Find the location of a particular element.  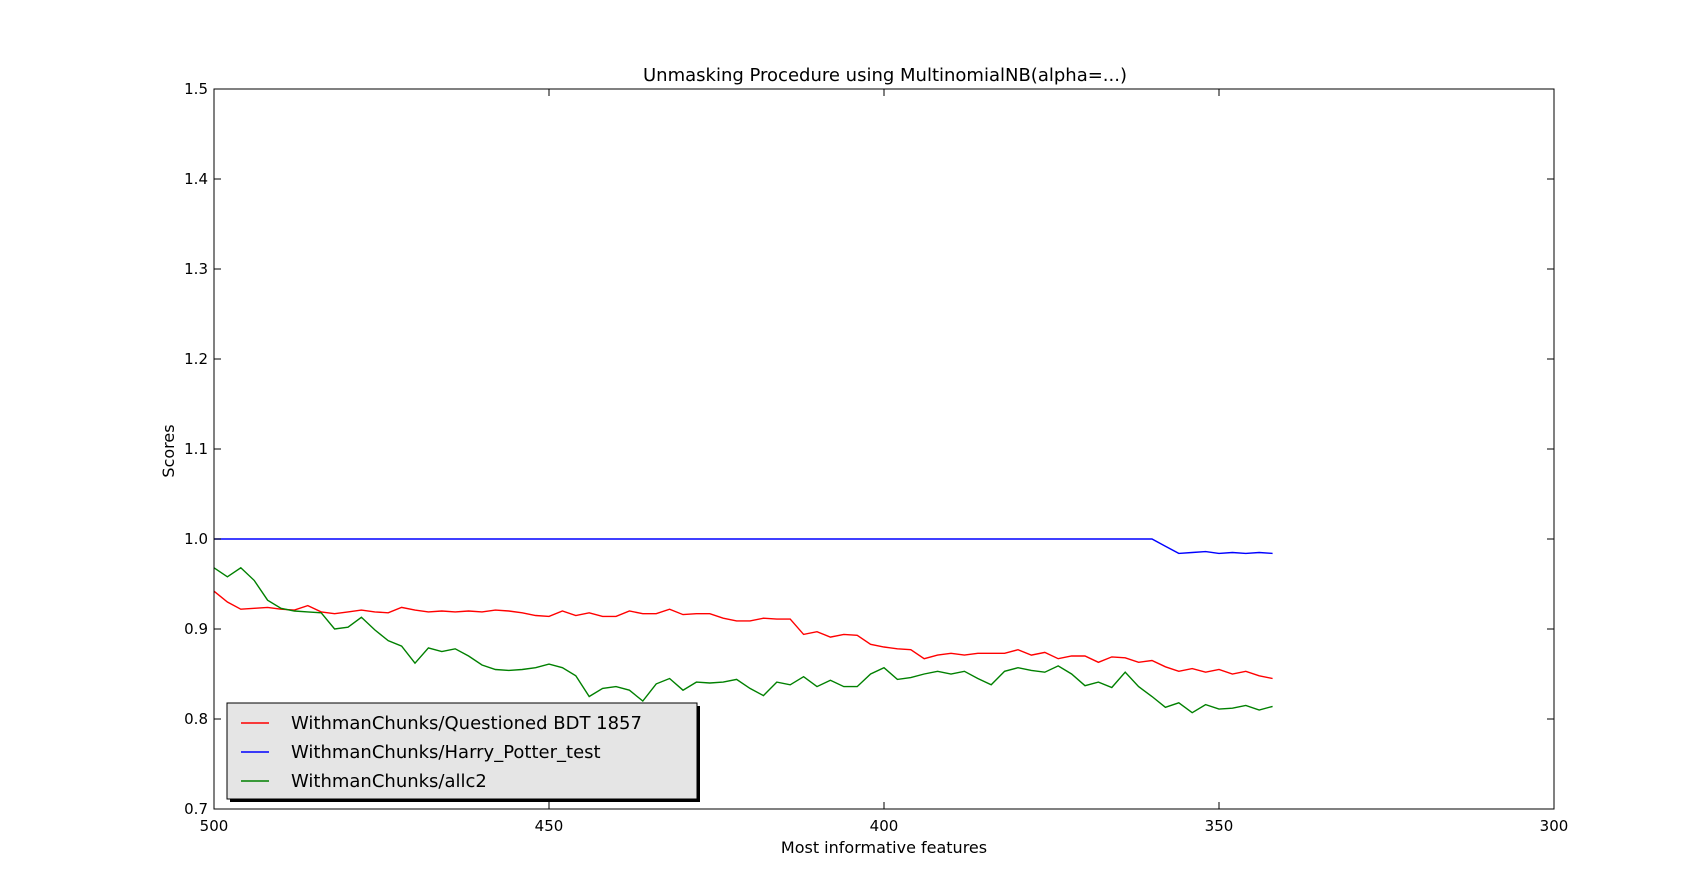

legend-label-1: WithmanChunks/Questioned BDT 1857 is located at coordinates (466, 723).